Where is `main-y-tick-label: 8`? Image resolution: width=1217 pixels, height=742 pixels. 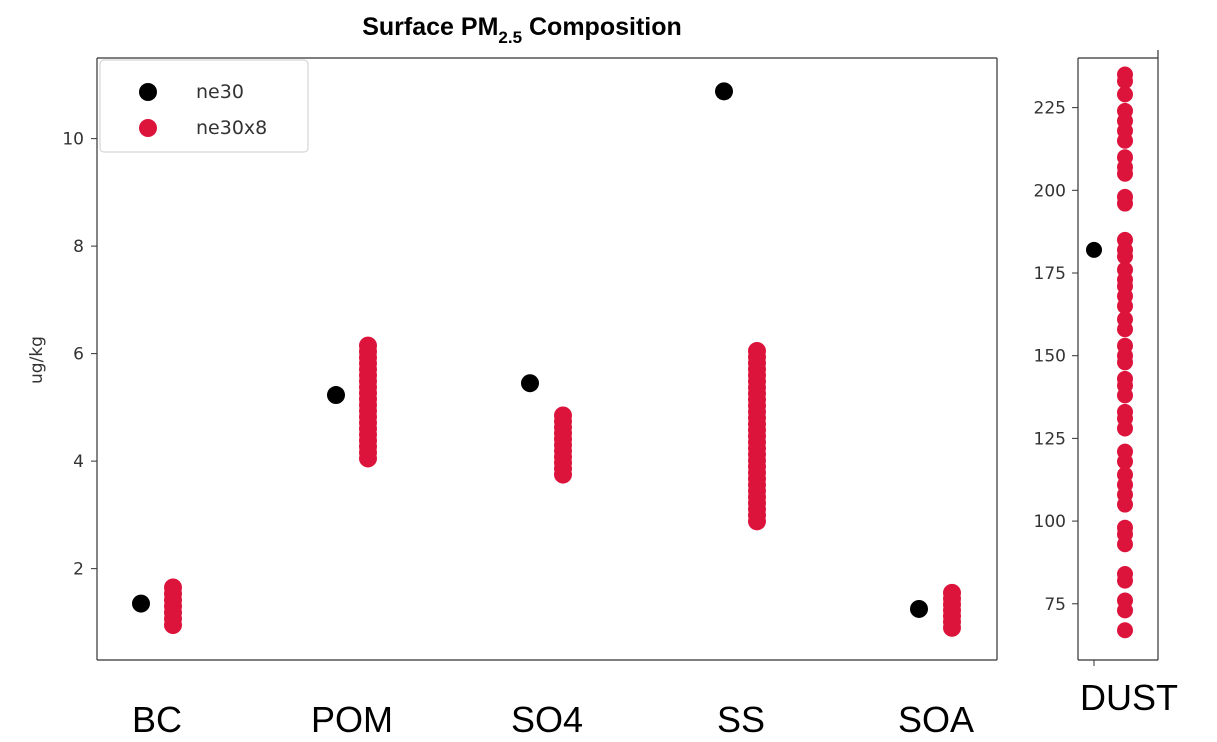 main-y-tick-label: 8 is located at coordinates (78, 247).